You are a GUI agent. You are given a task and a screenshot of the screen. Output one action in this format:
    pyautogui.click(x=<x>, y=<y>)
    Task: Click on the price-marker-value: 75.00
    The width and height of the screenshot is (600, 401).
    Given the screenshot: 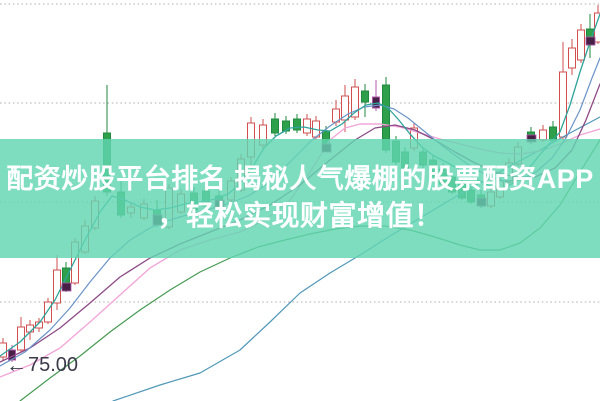 What is the action you would take?
    pyautogui.click(x=53, y=365)
    